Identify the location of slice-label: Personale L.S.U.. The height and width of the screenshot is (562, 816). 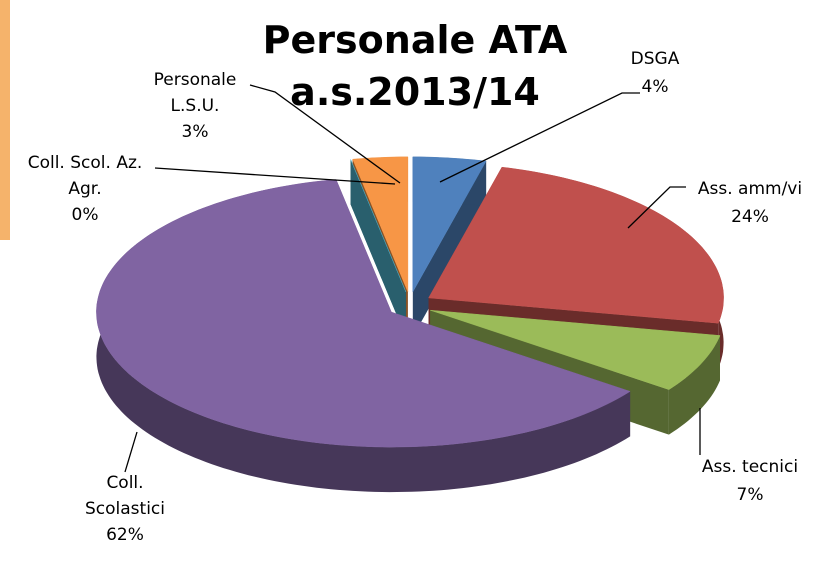
(195, 93).